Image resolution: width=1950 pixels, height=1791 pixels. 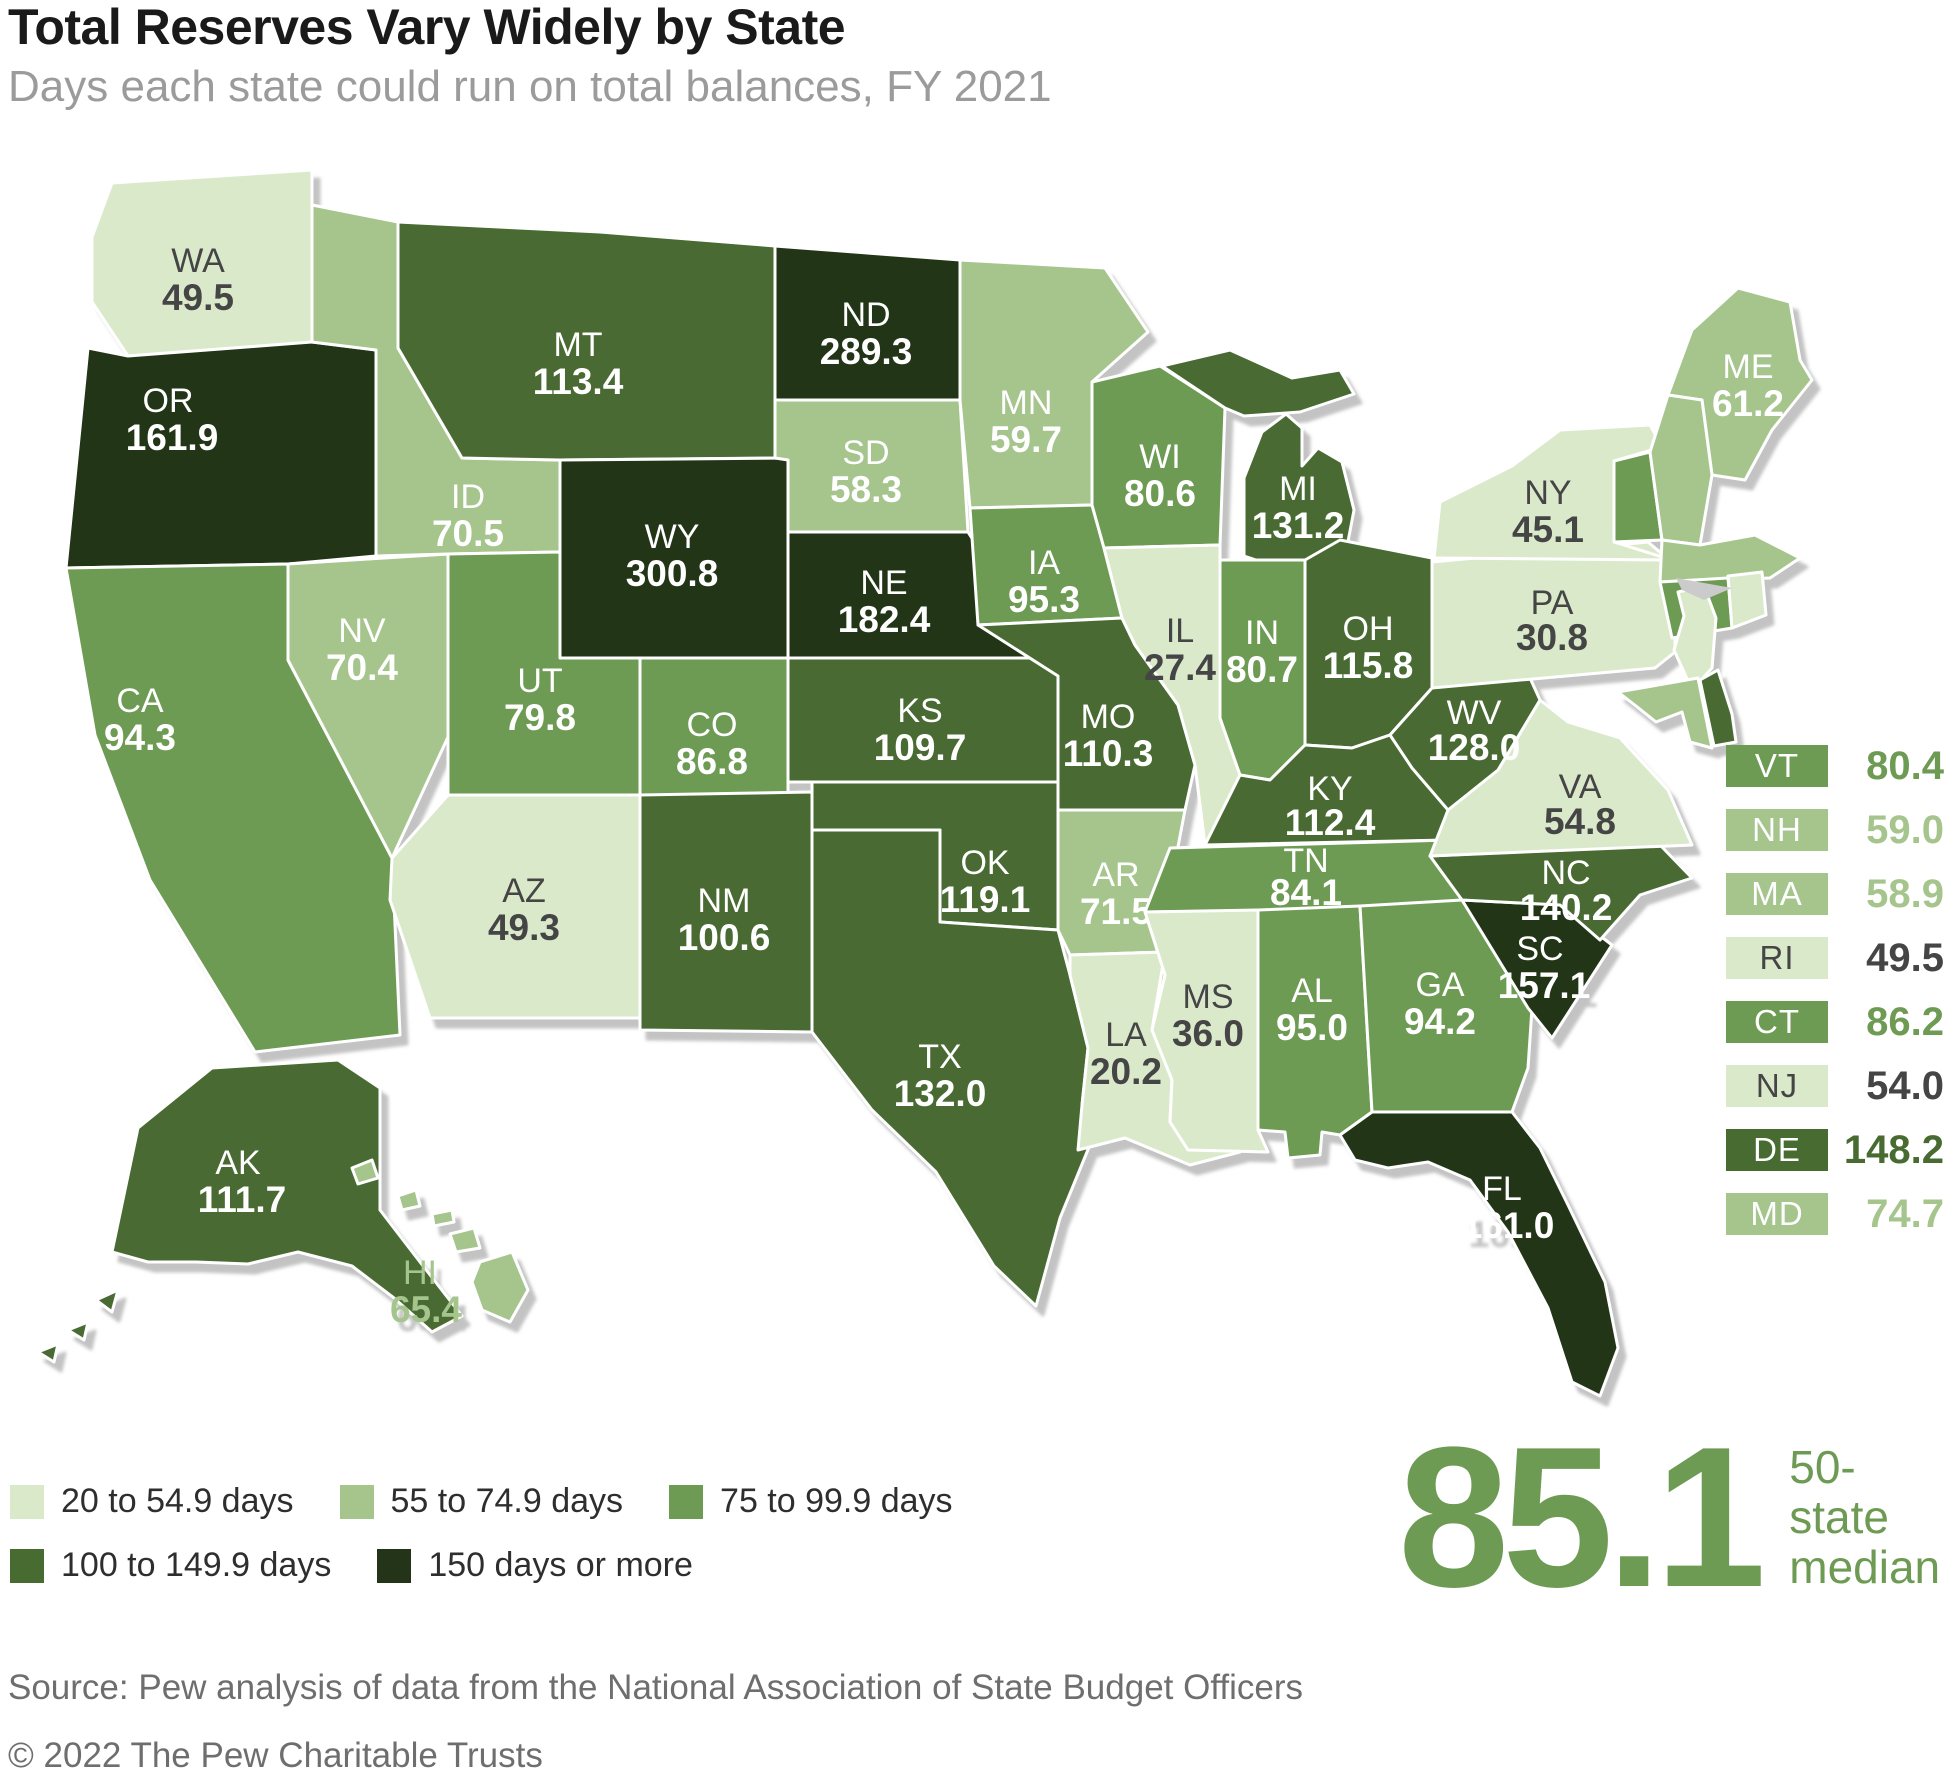 What do you see at coordinates (984, 863) in the screenshot?
I see `state-abbr-label: OK` at bounding box center [984, 863].